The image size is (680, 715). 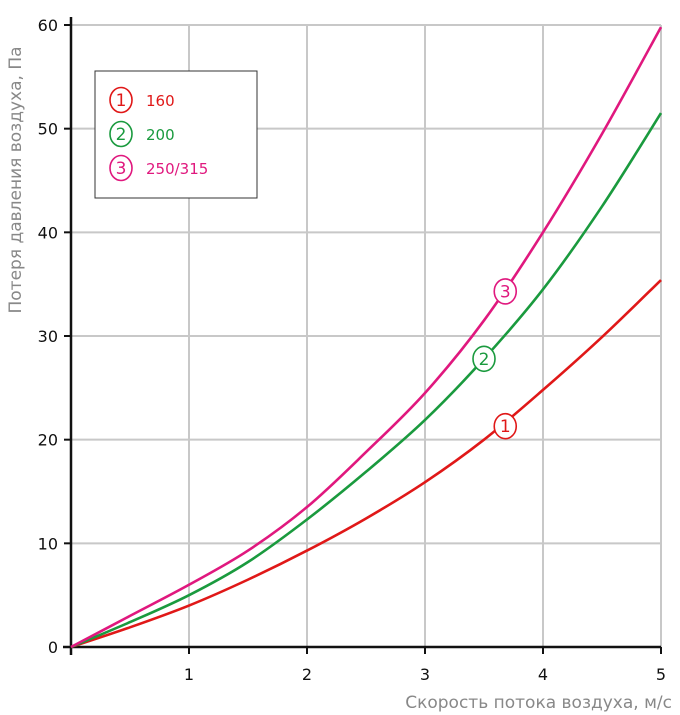 What do you see at coordinates (661, 674) in the screenshot?
I see `x-tick-label: 5` at bounding box center [661, 674].